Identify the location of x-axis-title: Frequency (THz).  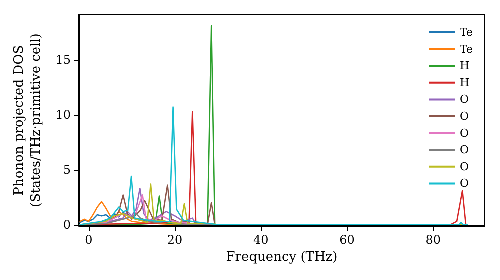
(282, 257).